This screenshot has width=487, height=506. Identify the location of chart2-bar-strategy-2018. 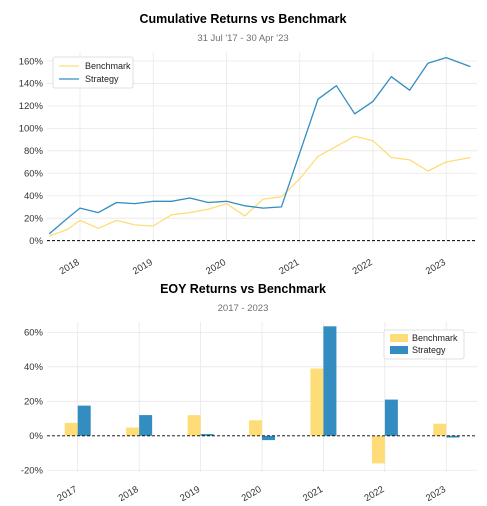
(146, 425).